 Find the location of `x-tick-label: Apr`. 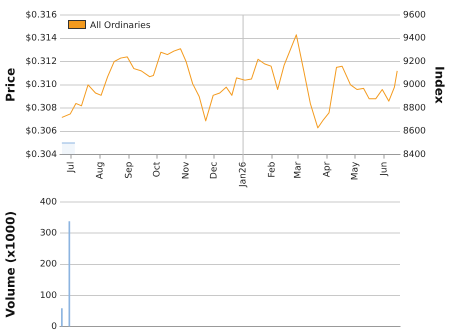

x-tick-label: Apr is located at coordinates (327, 169).